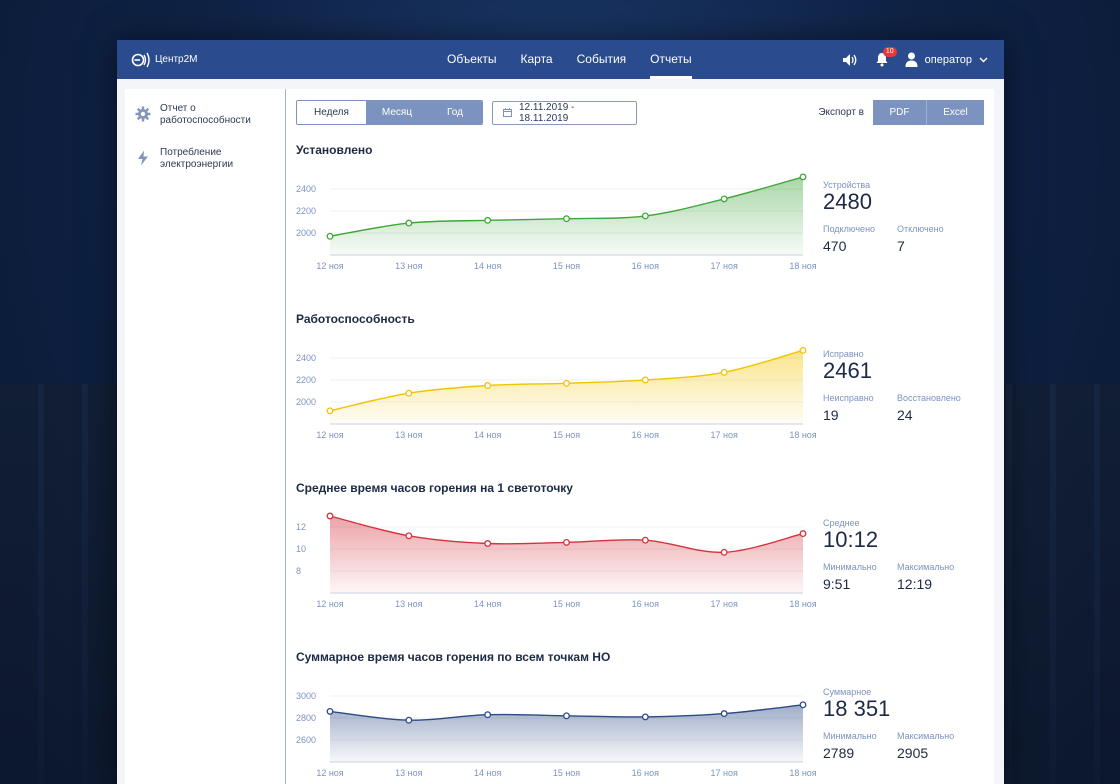 The width and height of the screenshot is (1120, 784). Describe the element at coordinates (397, 112) in the screenshot. I see `period-month-button: Месяц` at that location.